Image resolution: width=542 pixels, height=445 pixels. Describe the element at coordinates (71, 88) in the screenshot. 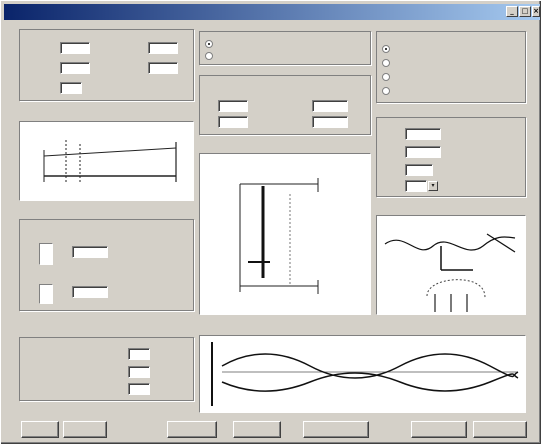

I see `geometry-input-e` at that location.